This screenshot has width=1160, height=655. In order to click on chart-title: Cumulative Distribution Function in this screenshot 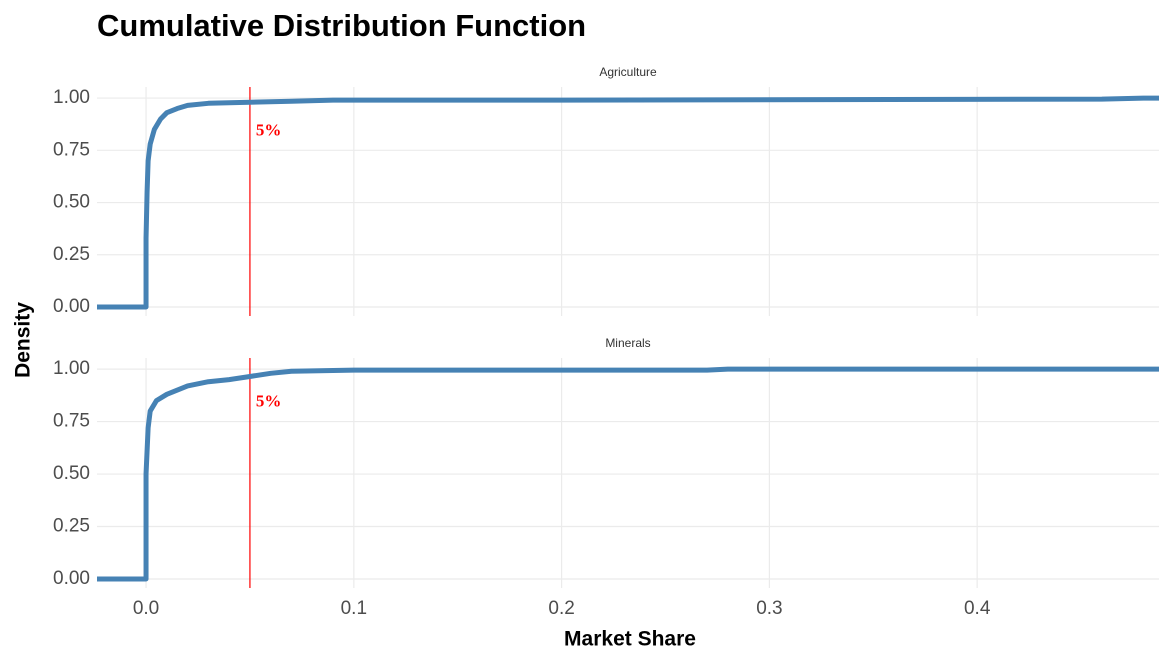, I will do `click(341, 25)`.